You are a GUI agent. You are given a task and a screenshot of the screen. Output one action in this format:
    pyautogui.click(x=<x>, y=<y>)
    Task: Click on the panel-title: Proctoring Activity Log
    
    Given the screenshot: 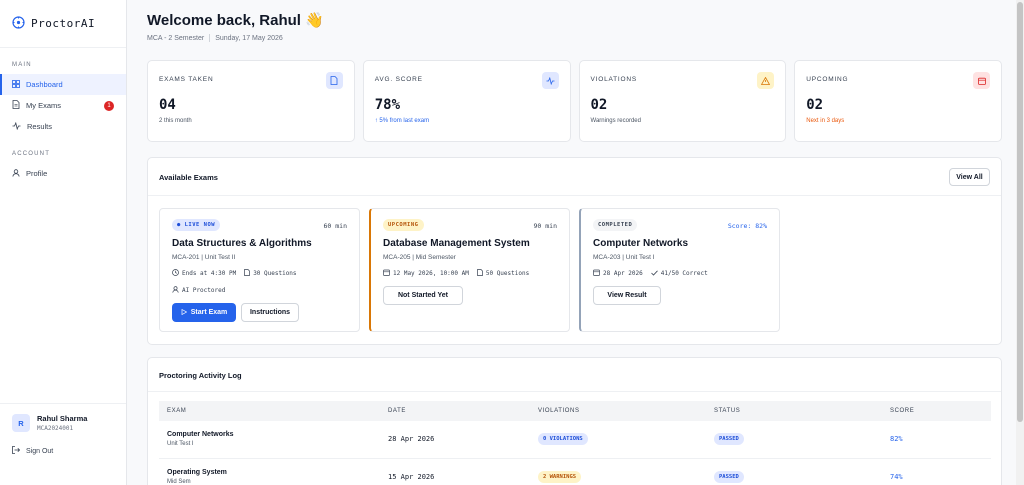 What is the action you would take?
    pyautogui.click(x=200, y=375)
    